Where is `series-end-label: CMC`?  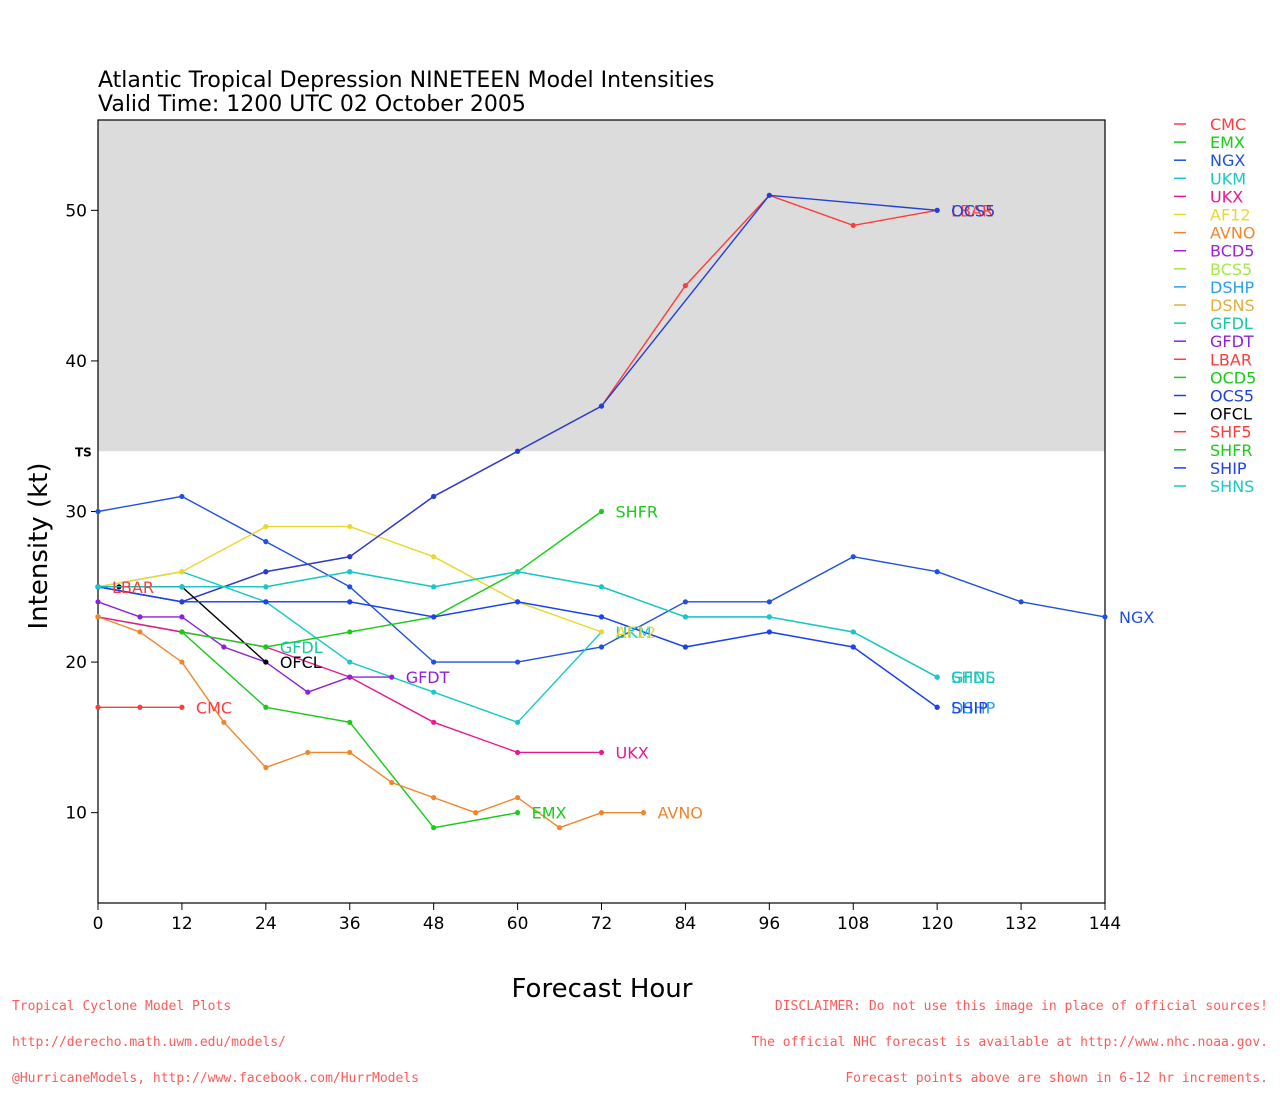
series-end-label: CMC is located at coordinates (214, 707).